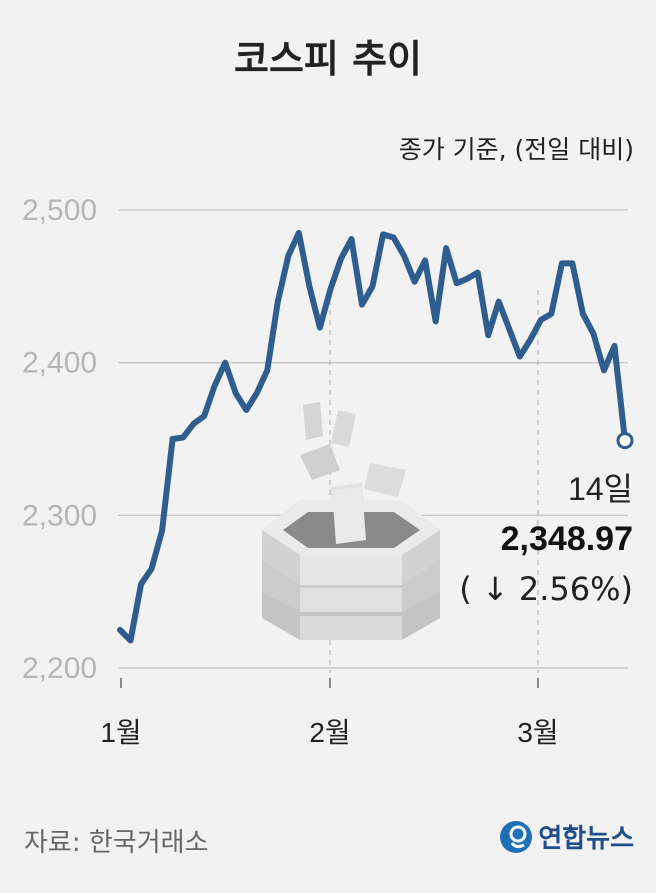 Image resolution: width=656 pixels, height=893 pixels. What do you see at coordinates (600, 489) in the screenshot?
I see `annotation-day: 14일` at bounding box center [600, 489].